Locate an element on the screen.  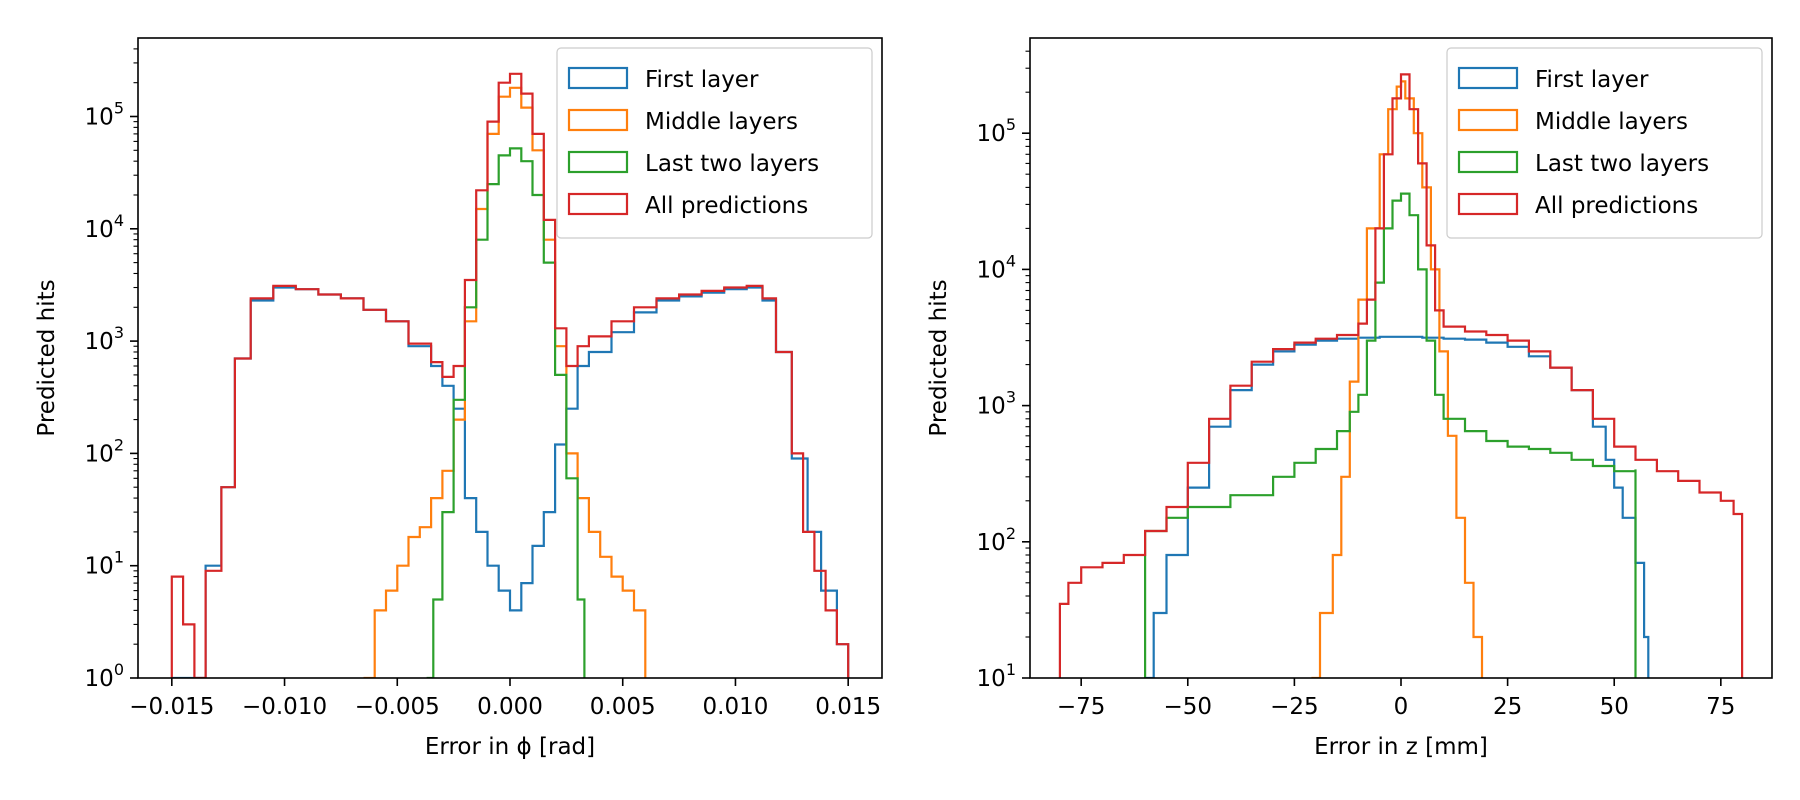
x-tick-label: −0.010 is located at coordinates (284, 707).